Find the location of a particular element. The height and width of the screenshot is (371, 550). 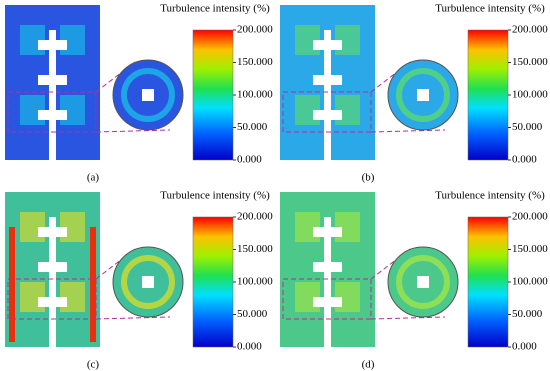

panel-label: (a) is located at coordinates (93, 178).